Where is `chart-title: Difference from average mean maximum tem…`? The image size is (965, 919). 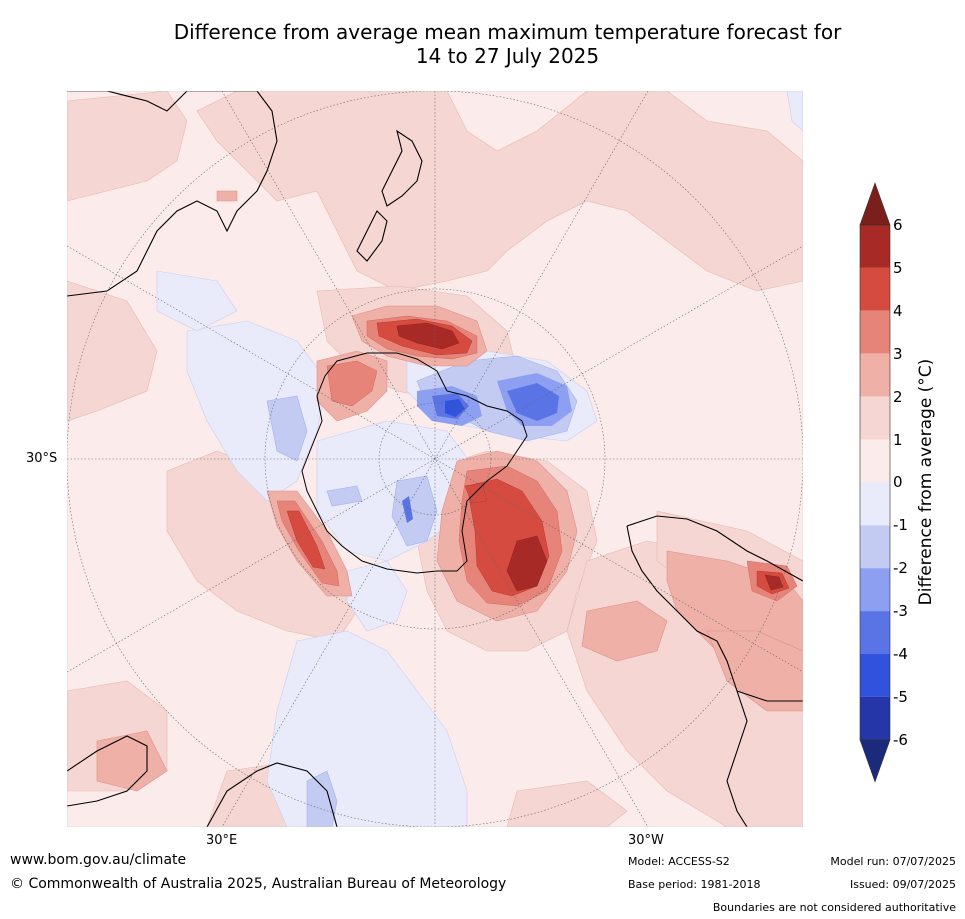 chart-title: Difference from average mean maximum tem… is located at coordinates (507, 44).